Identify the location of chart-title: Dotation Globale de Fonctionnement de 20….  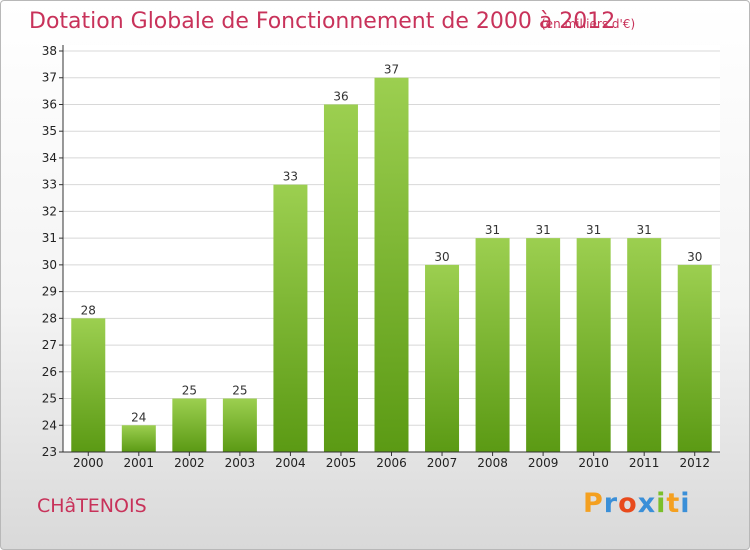
(322, 21).